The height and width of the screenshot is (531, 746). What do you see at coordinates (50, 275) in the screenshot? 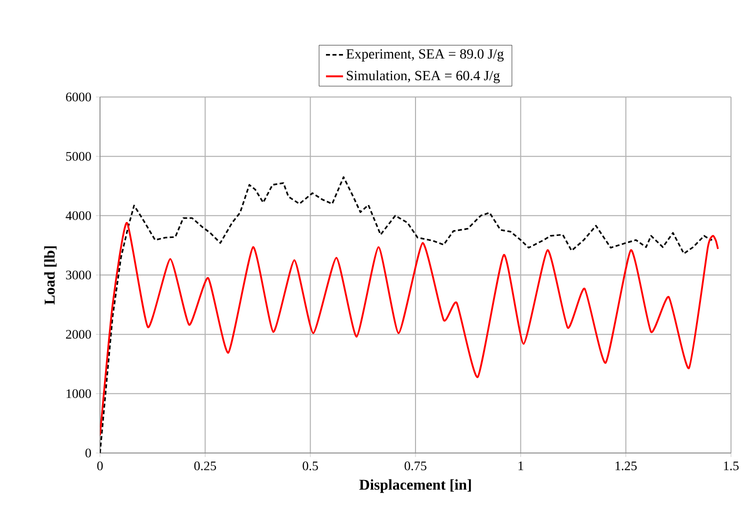
I see `y-axis-title: Load [lb]` at bounding box center [50, 275].